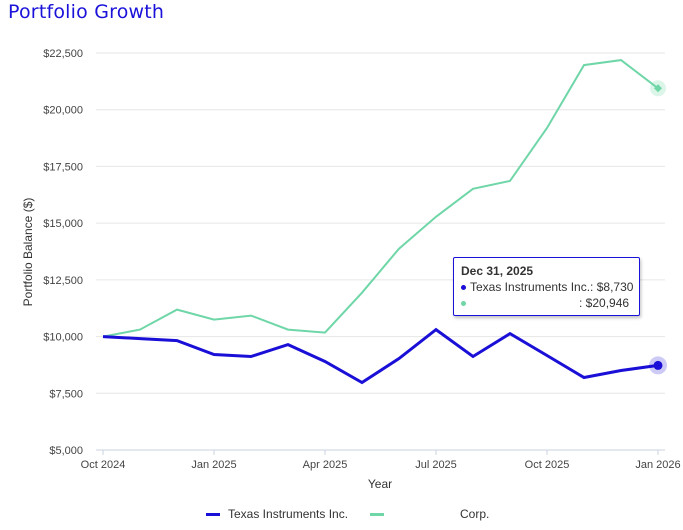  What do you see at coordinates (380, 484) in the screenshot?
I see `x-axis-title: Year` at bounding box center [380, 484].